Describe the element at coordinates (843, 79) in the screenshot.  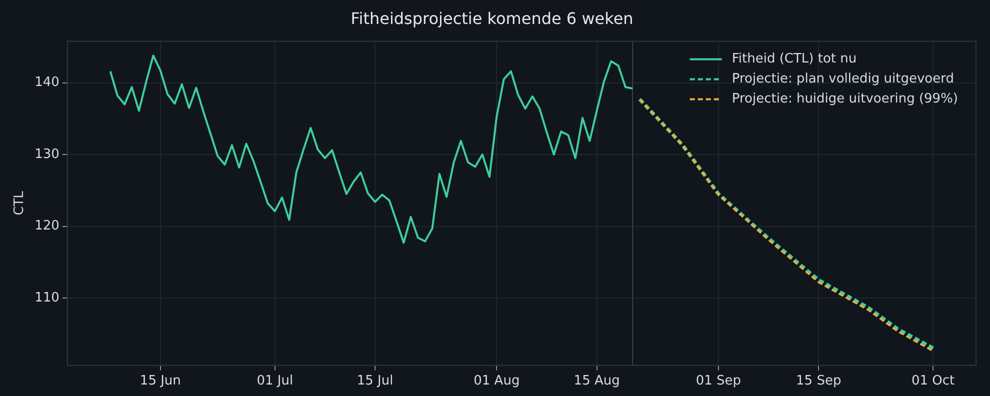
I see `legend-label: Projectie: plan volledig uitgevoerd` at that location.